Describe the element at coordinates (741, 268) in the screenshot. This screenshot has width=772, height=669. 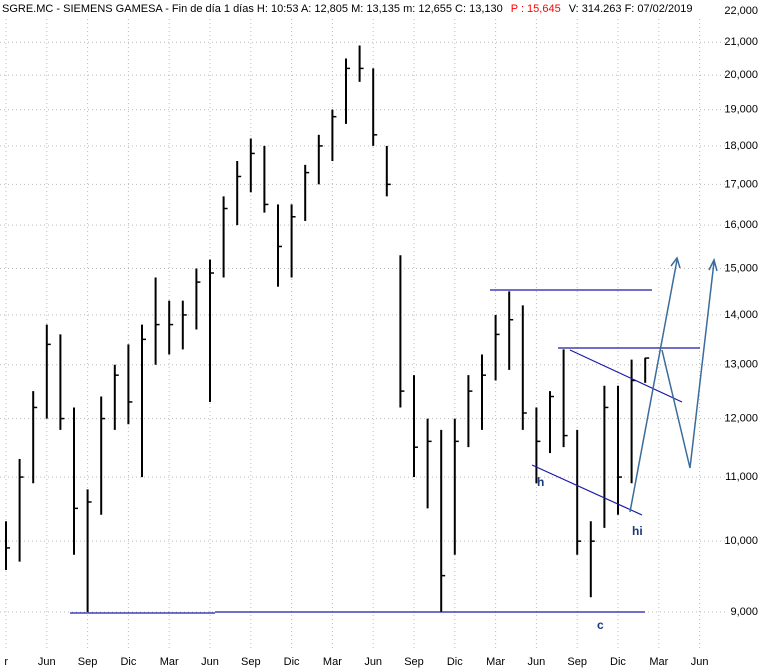
I see `y-tick-label: 15,000` at that location.